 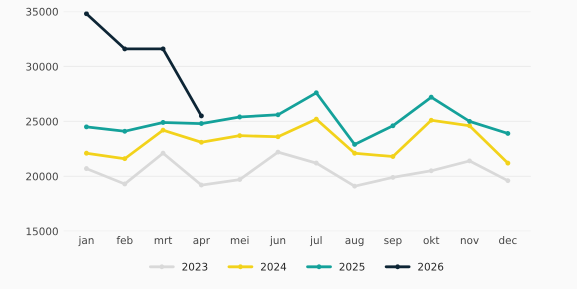 What do you see at coordinates (42, 66) in the screenshot?
I see `y-tick-label: 30000` at bounding box center [42, 66].